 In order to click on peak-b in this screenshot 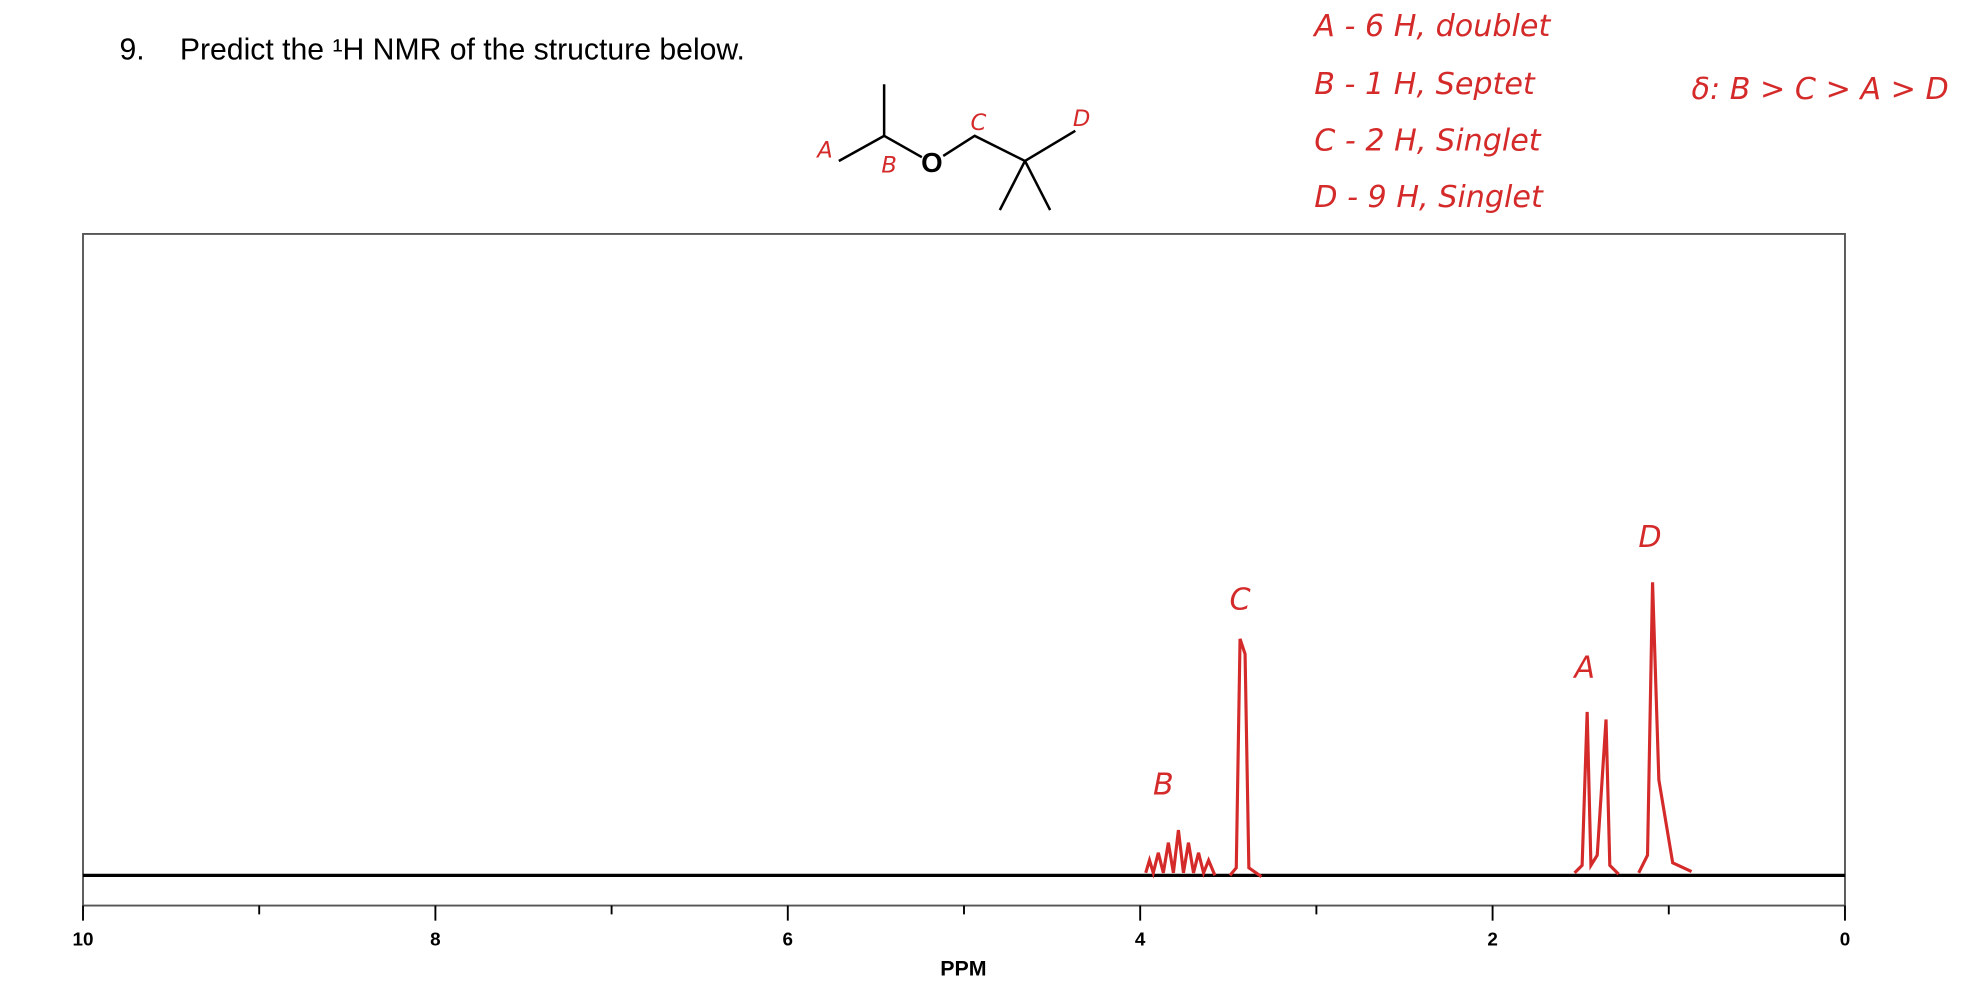, I will do `click(1180, 854)`.